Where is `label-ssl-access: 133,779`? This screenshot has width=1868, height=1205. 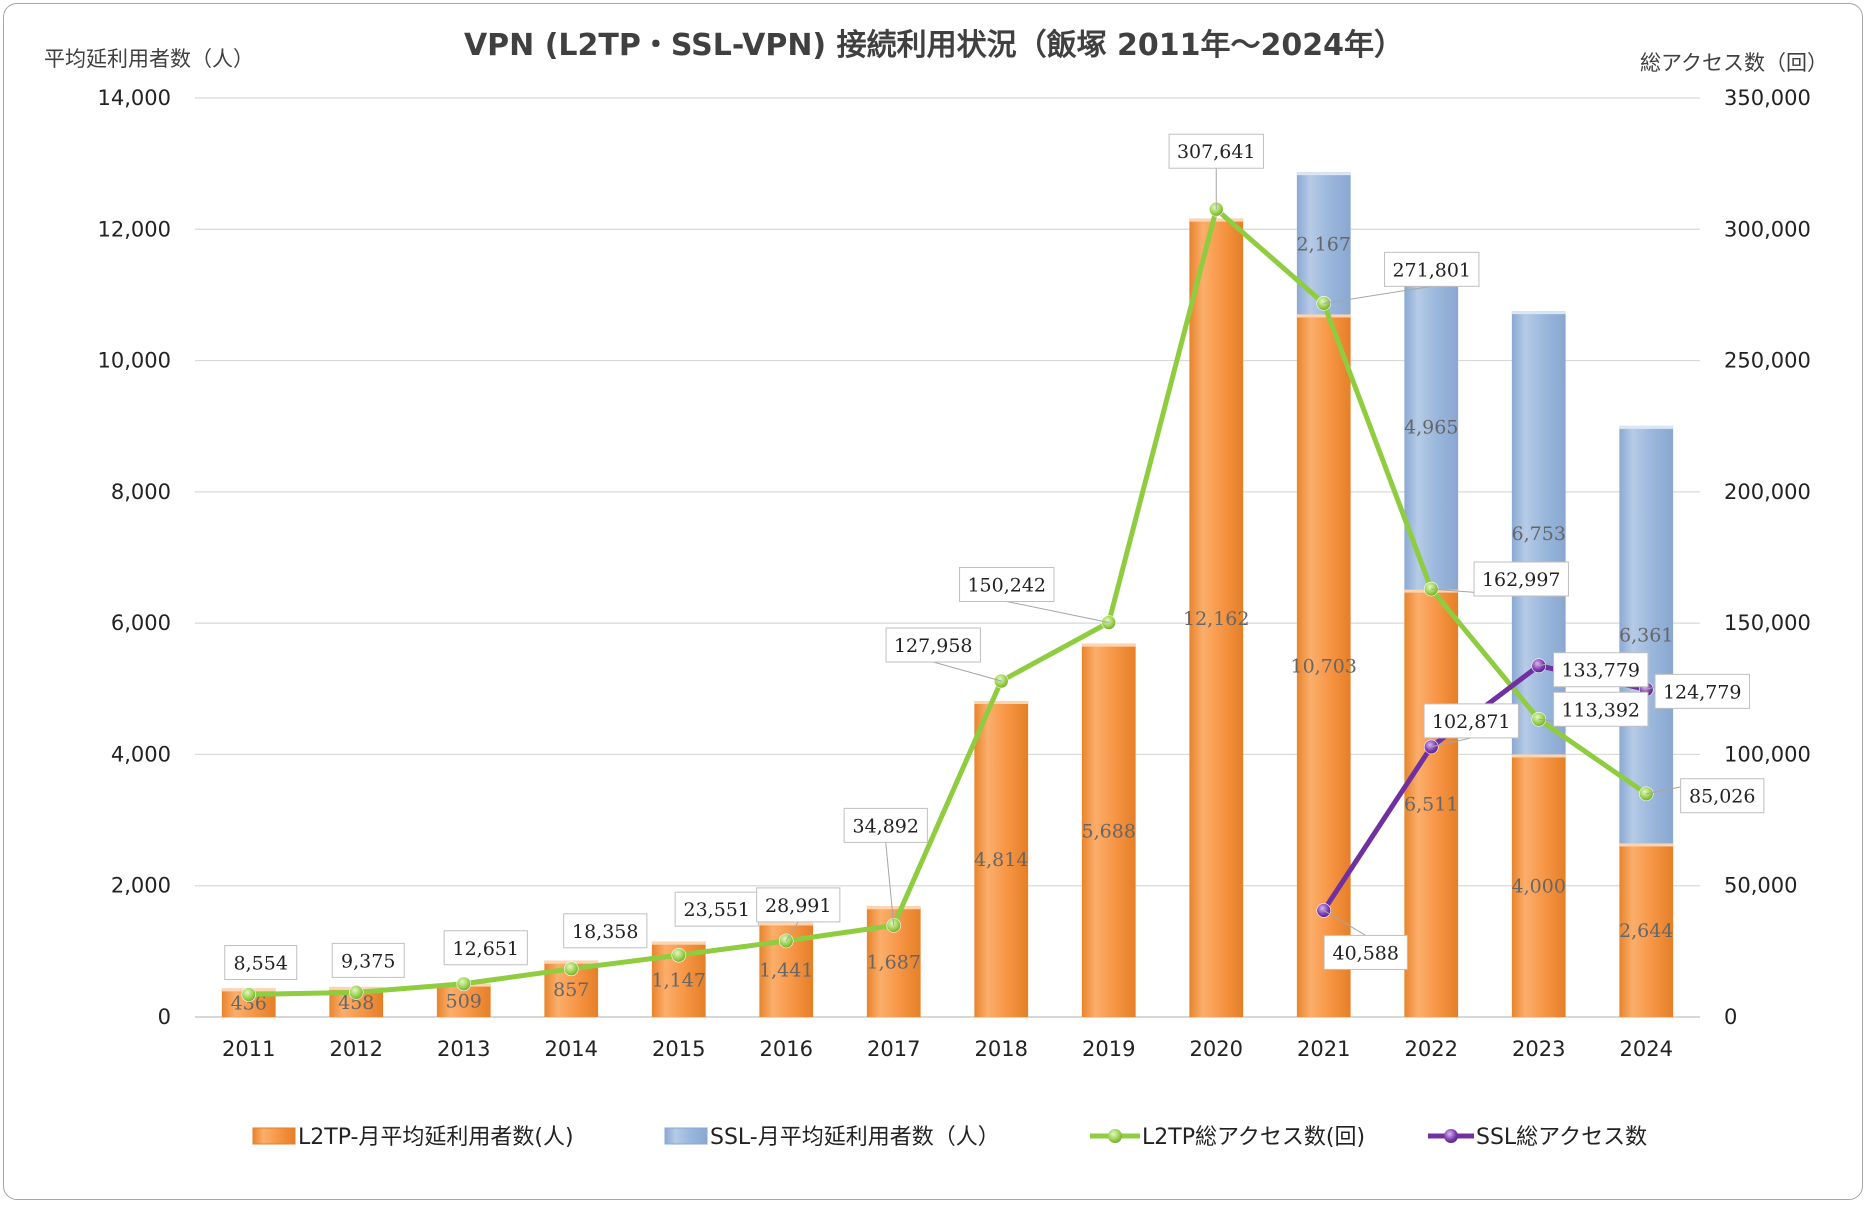 label-ssl-access: 133,779 is located at coordinates (1600, 671).